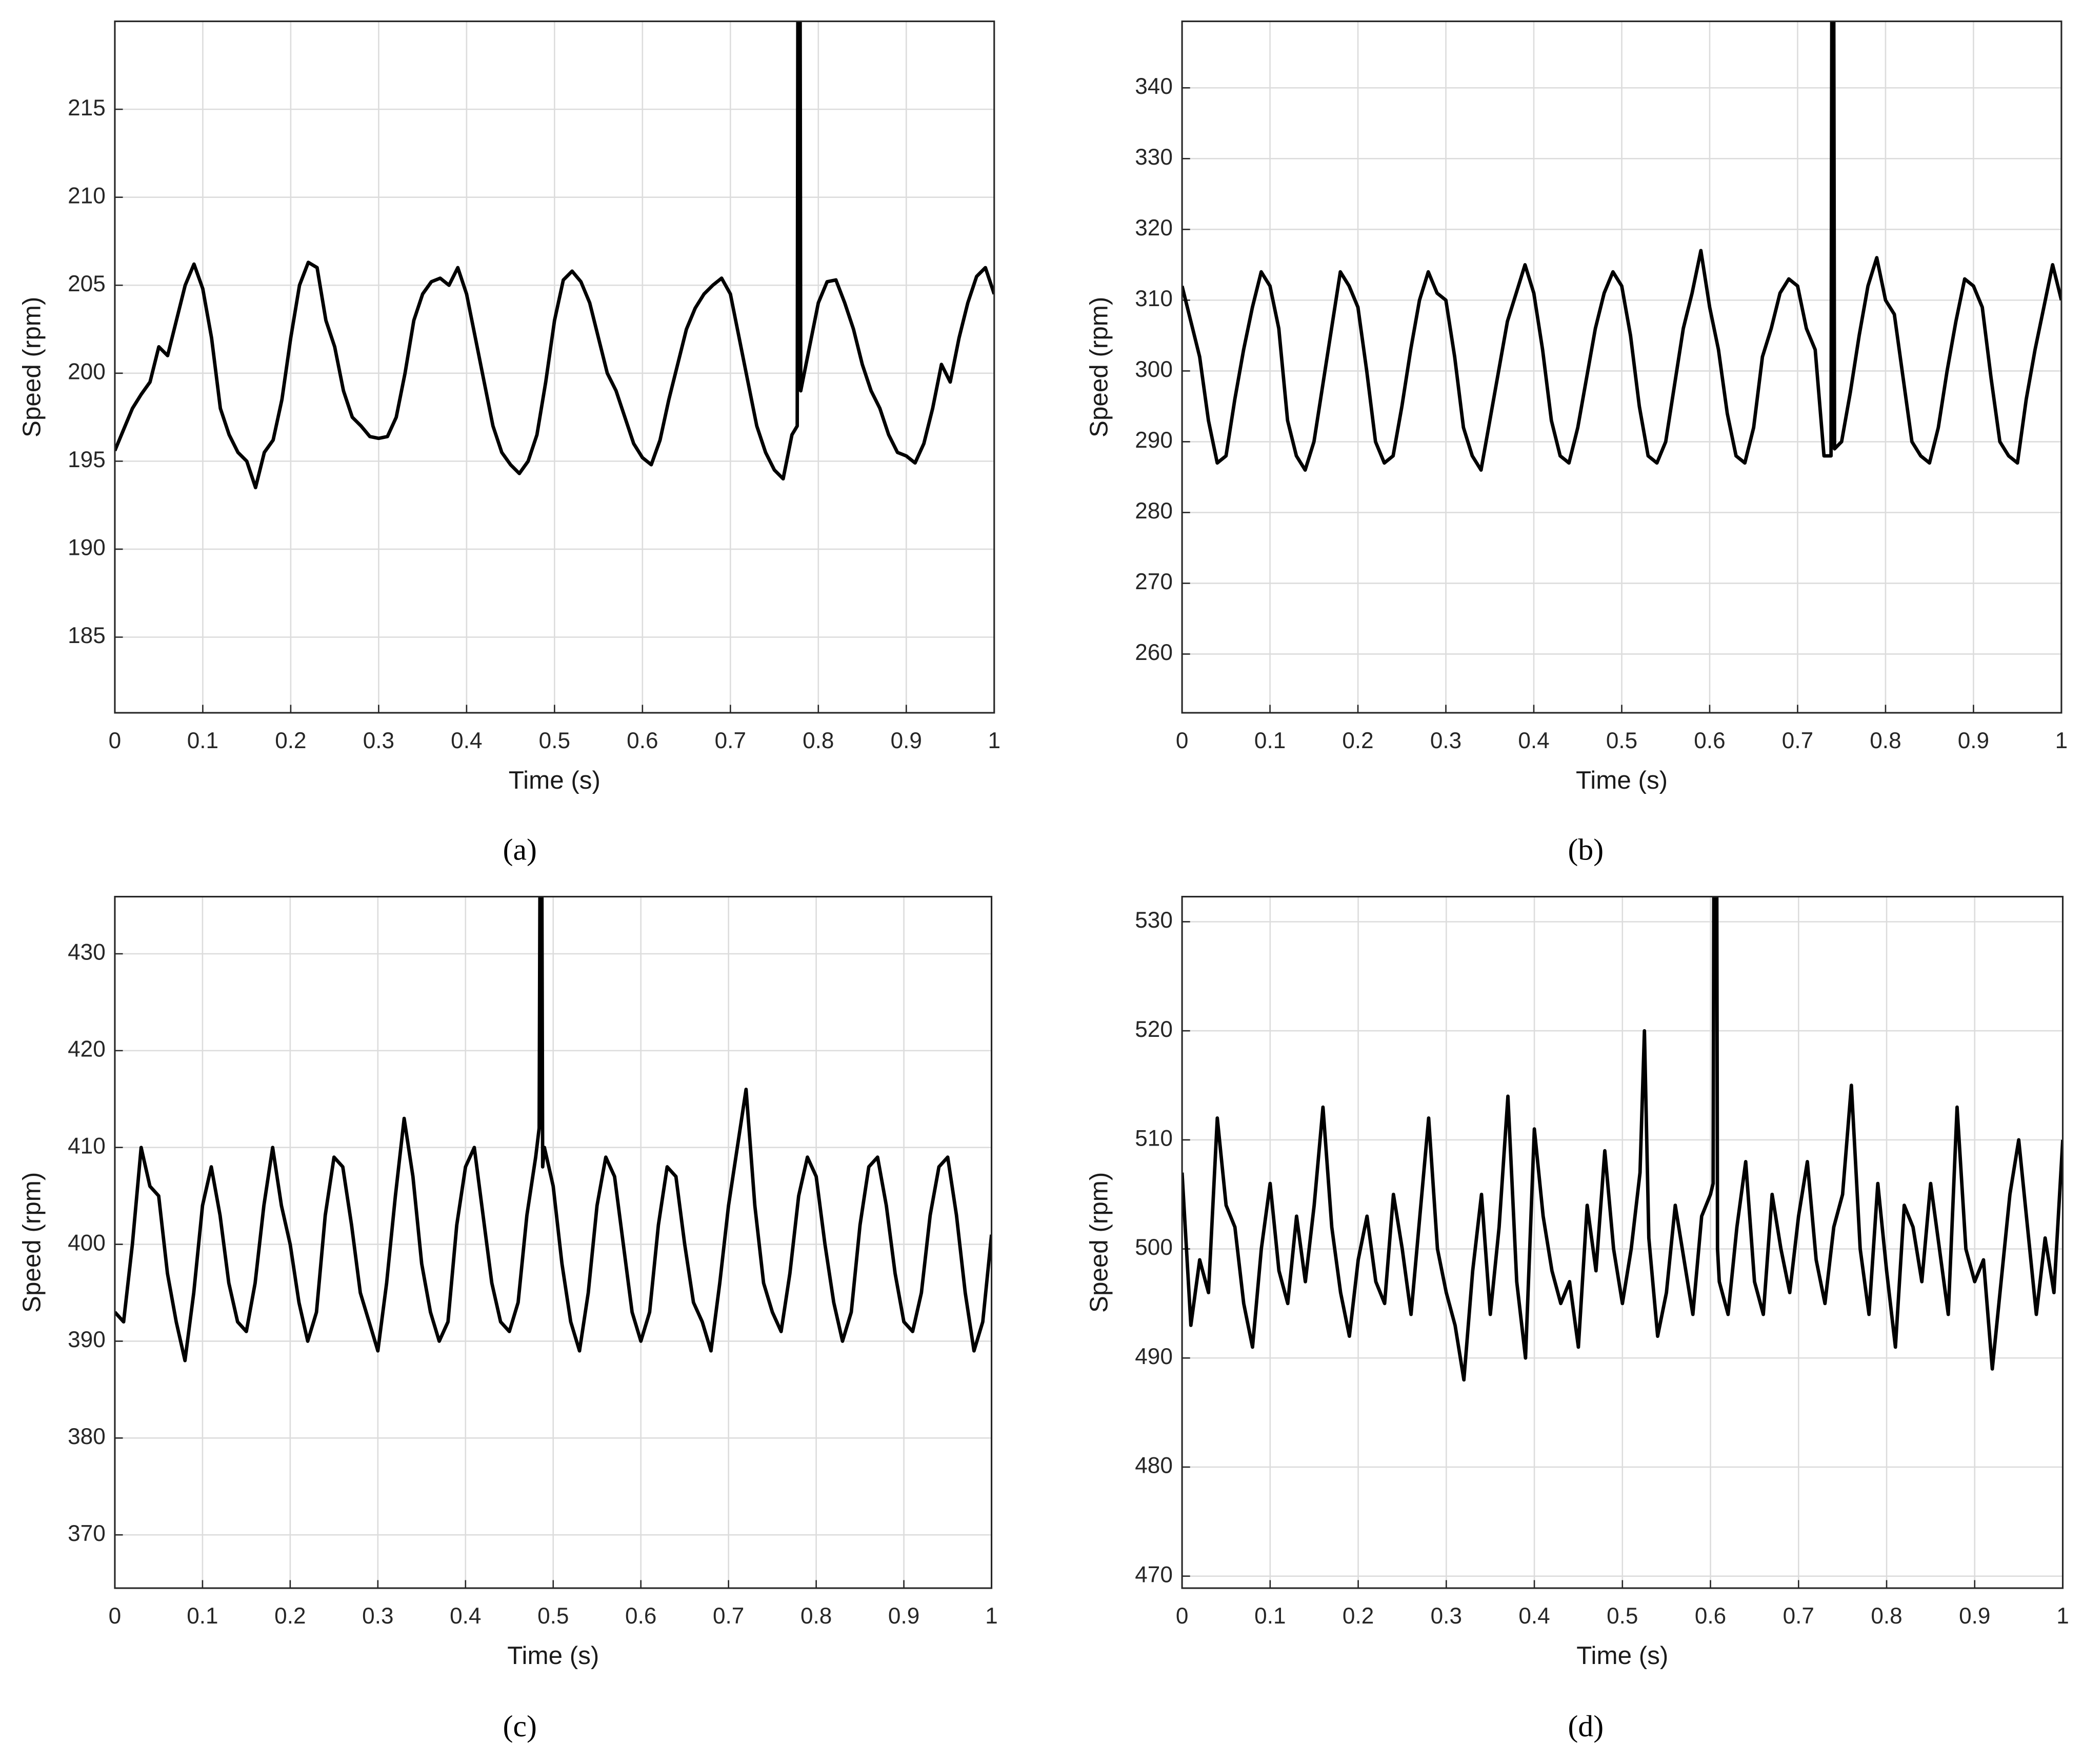  Describe the element at coordinates (1586, 850) in the screenshot. I see `panel-caption: (b)` at that location.